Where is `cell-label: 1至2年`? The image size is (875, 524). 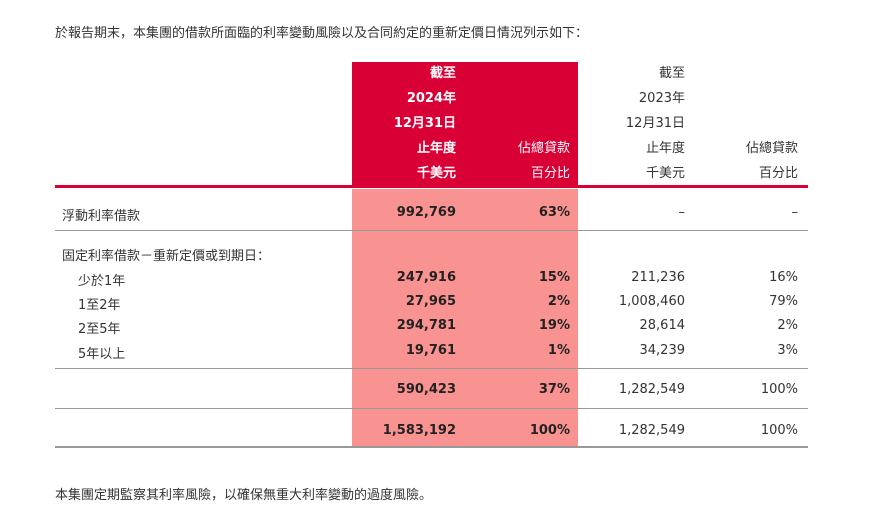 cell-label: 1至2年 is located at coordinates (99, 305).